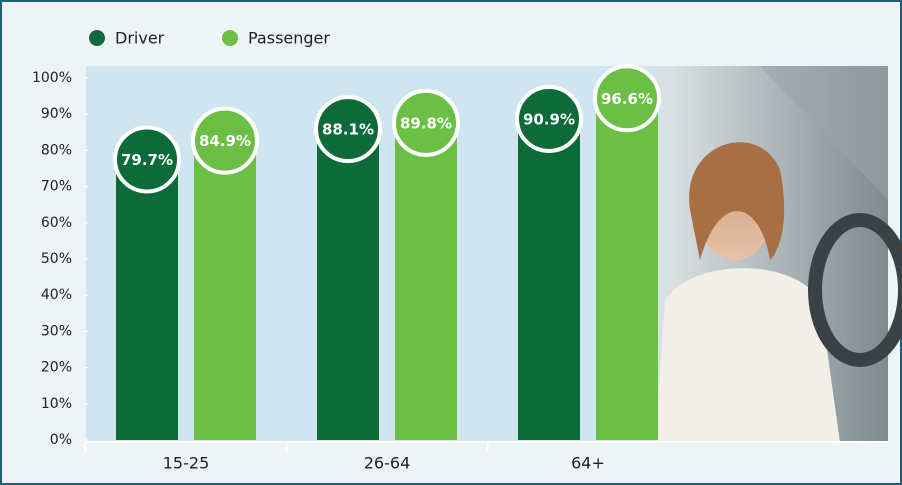 This screenshot has width=902, height=485. Describe the element at coordinates (289, 38) in the screenshot. I see `legend-label: Passenger` at that location.